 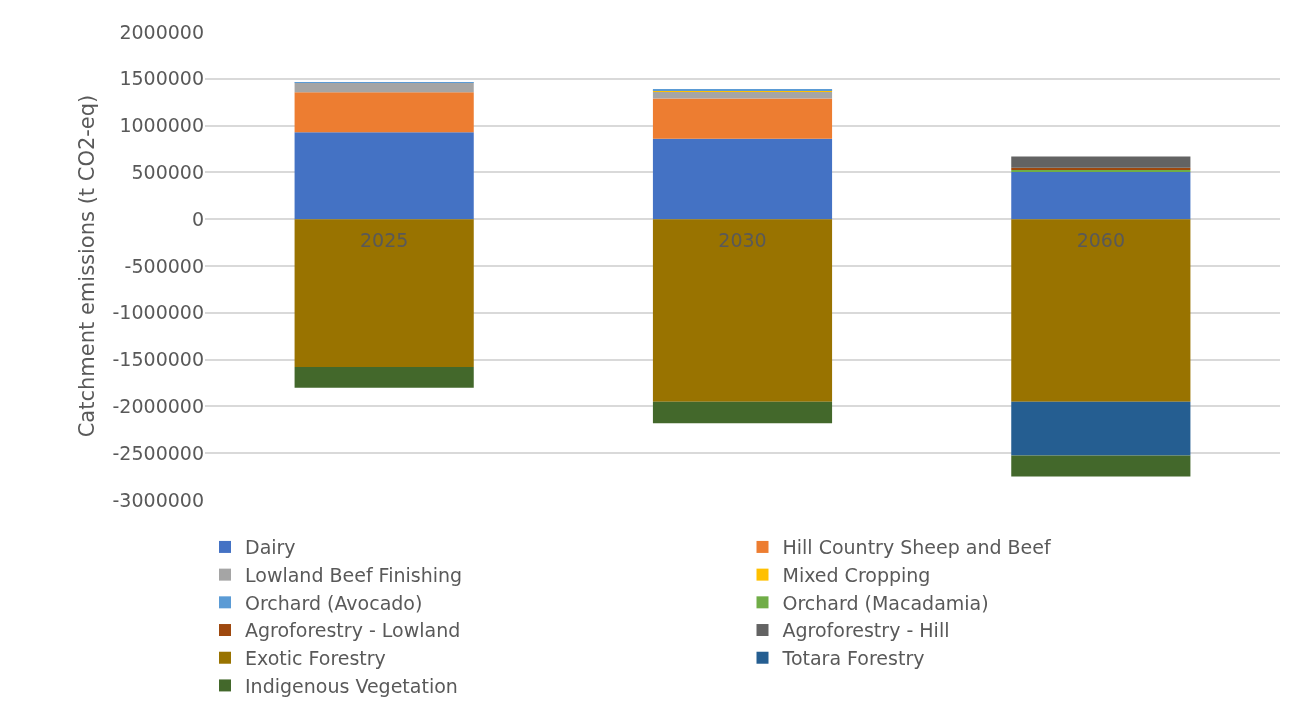 I want to click on legend-label: Totara Forestry, so click(x=853, y=658).